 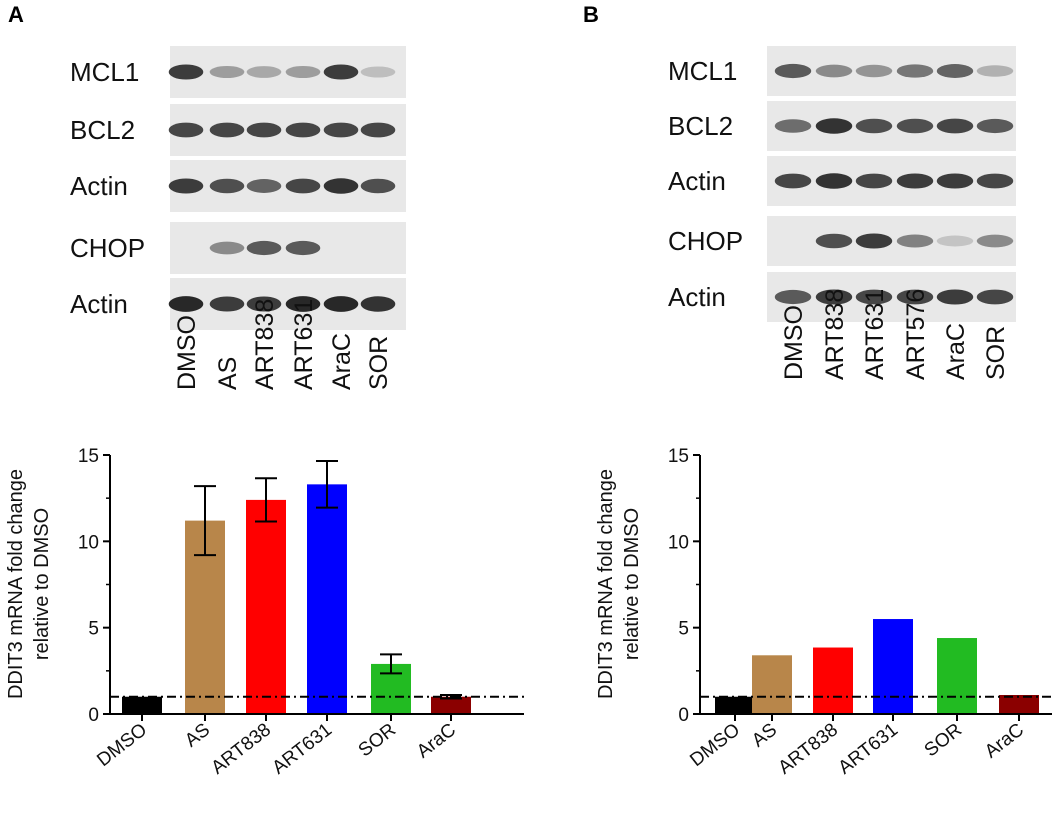 What do you see at coordinates (772, 684) in the screenshot?
I see `bar-as` at bounding box center [772, 684].